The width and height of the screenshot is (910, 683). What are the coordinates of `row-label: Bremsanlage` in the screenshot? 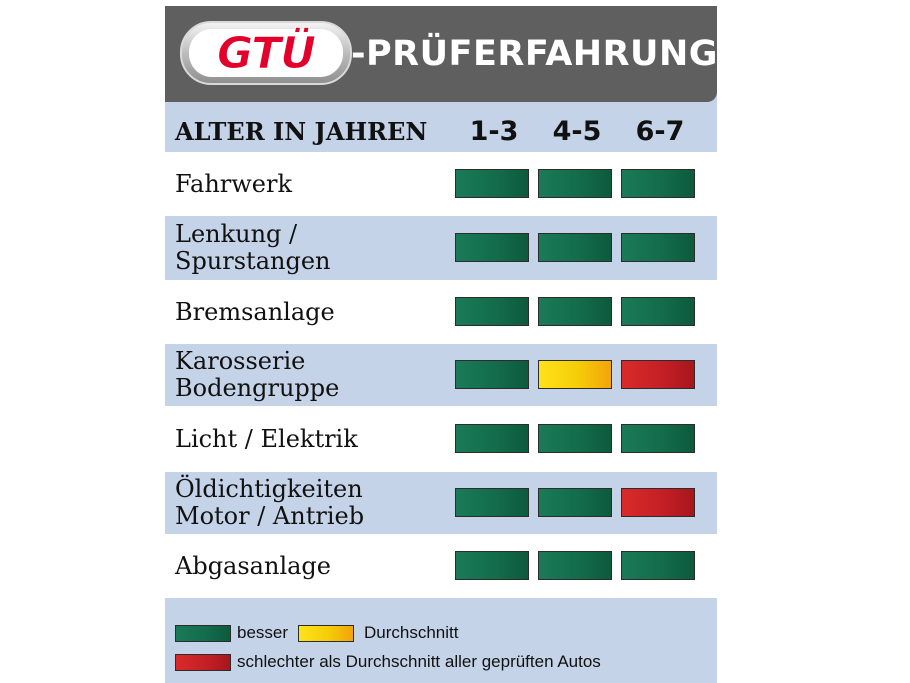 It's located at (310, 312).